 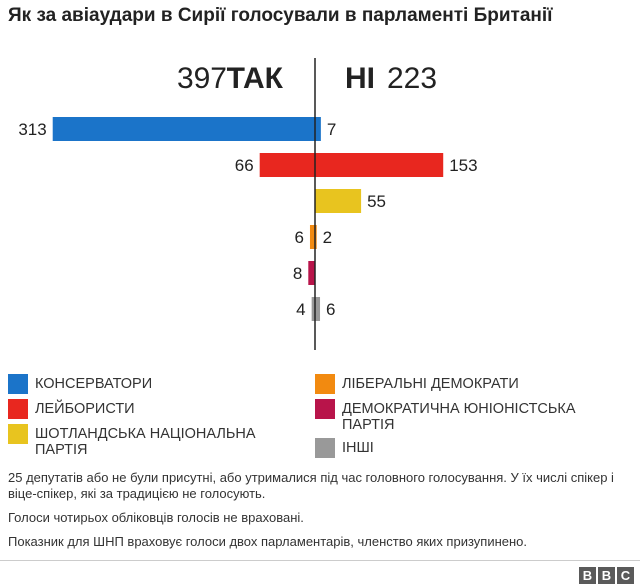 What do you see at coordinates (32, 129) in the screenshot?
I see `data-label-yes: 313` at bounding box center [32, 129].